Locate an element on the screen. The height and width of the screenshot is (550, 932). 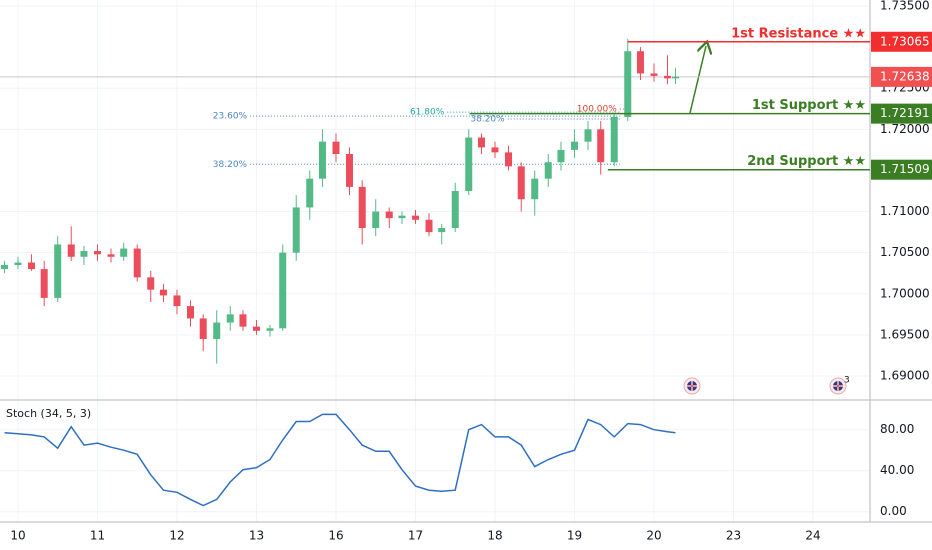
y-tick-label: 1.69000 is located at coordinates (905, 375).